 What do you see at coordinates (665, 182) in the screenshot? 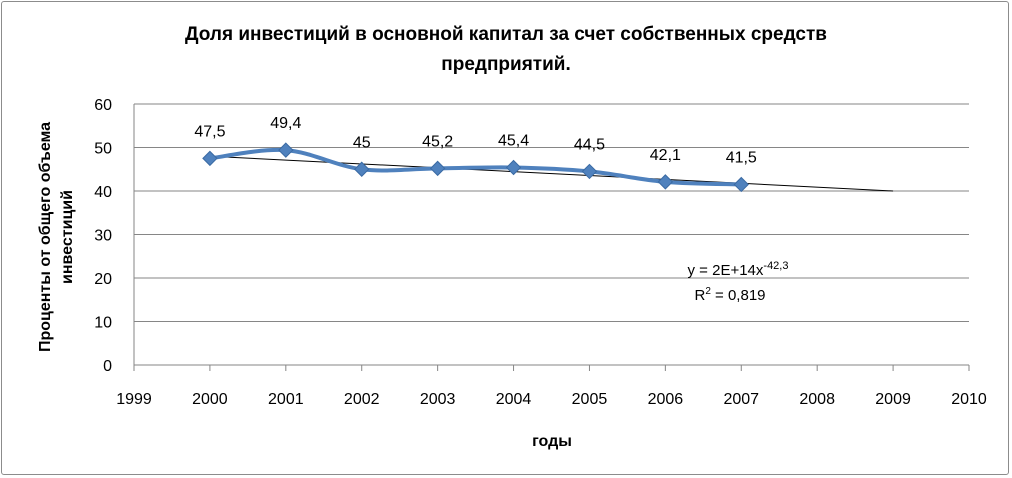
I see `data-point-2006` at bounding box center [665, 182].